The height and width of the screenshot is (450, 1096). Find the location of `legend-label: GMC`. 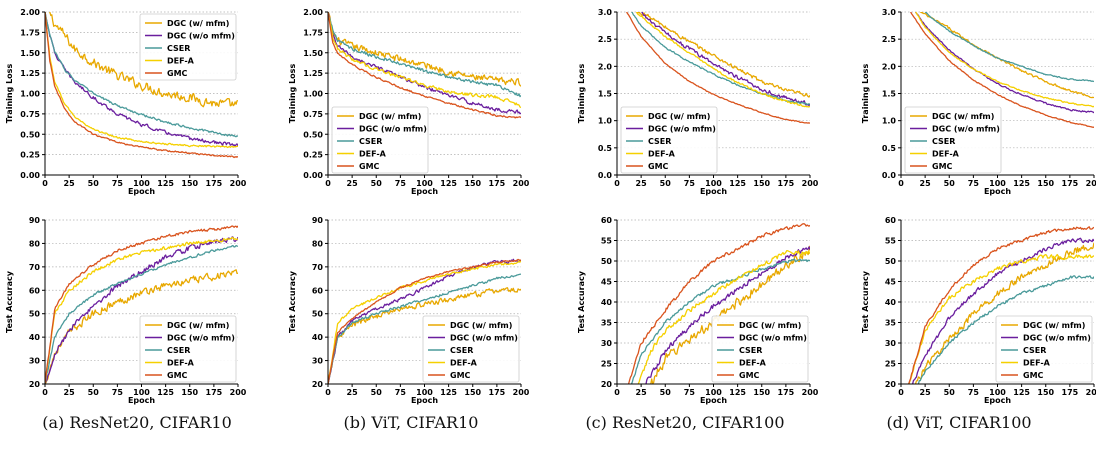

legend-label: GMC is located at coordinates (1033, 375).